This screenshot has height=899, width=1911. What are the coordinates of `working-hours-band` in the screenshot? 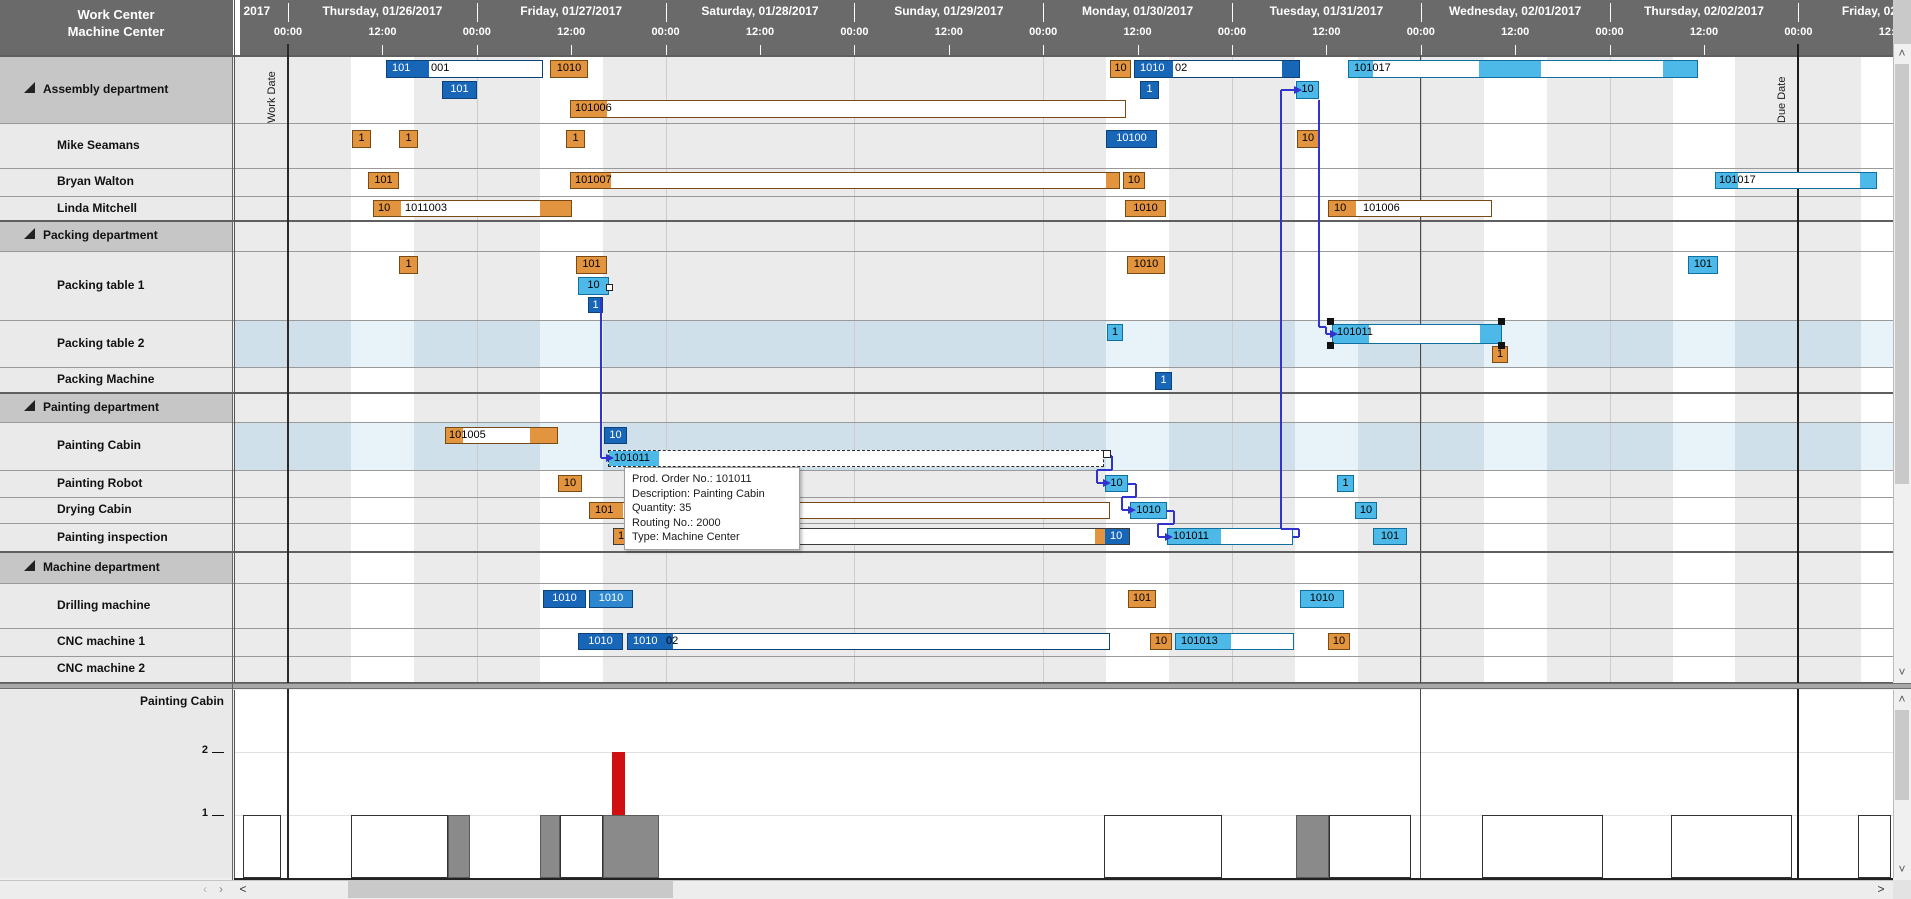 It's located at (1138, 368).